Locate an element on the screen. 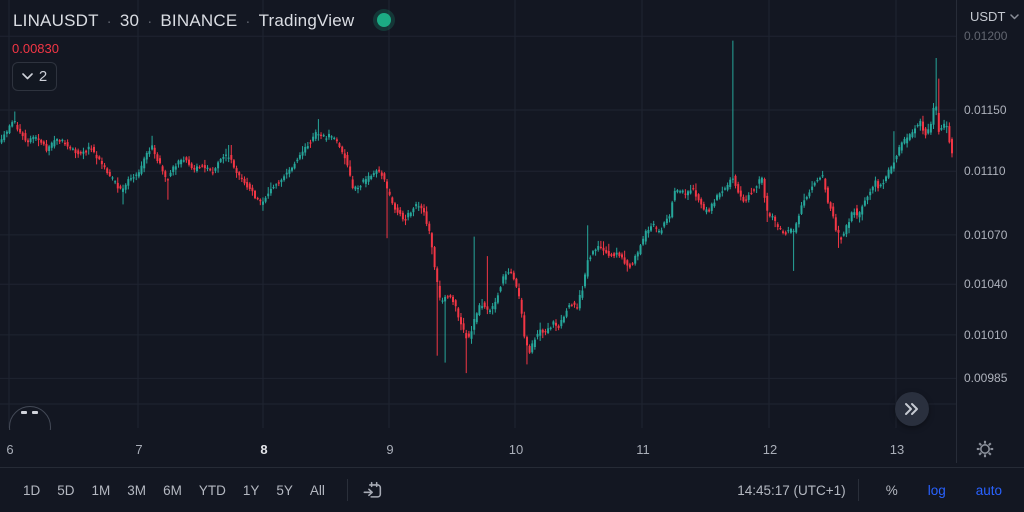 The width and height of the screenshot is (1024, 512). currency-button: USDT is located at coordinates (994, 16).